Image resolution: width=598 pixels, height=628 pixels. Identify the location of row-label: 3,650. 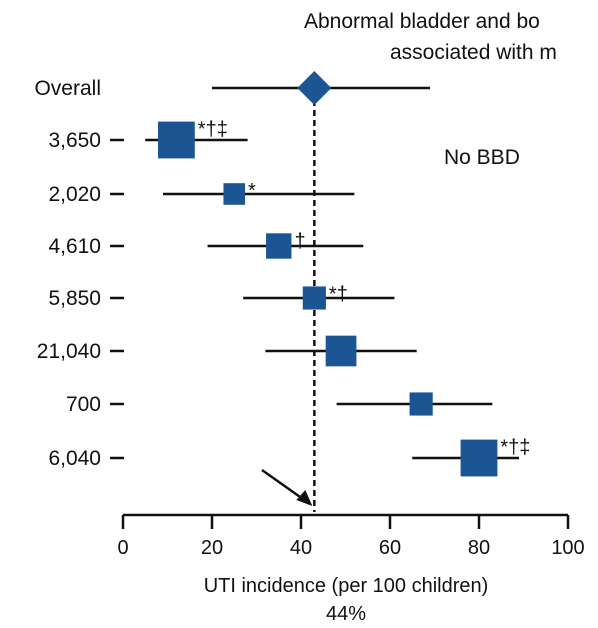
(74, 140).